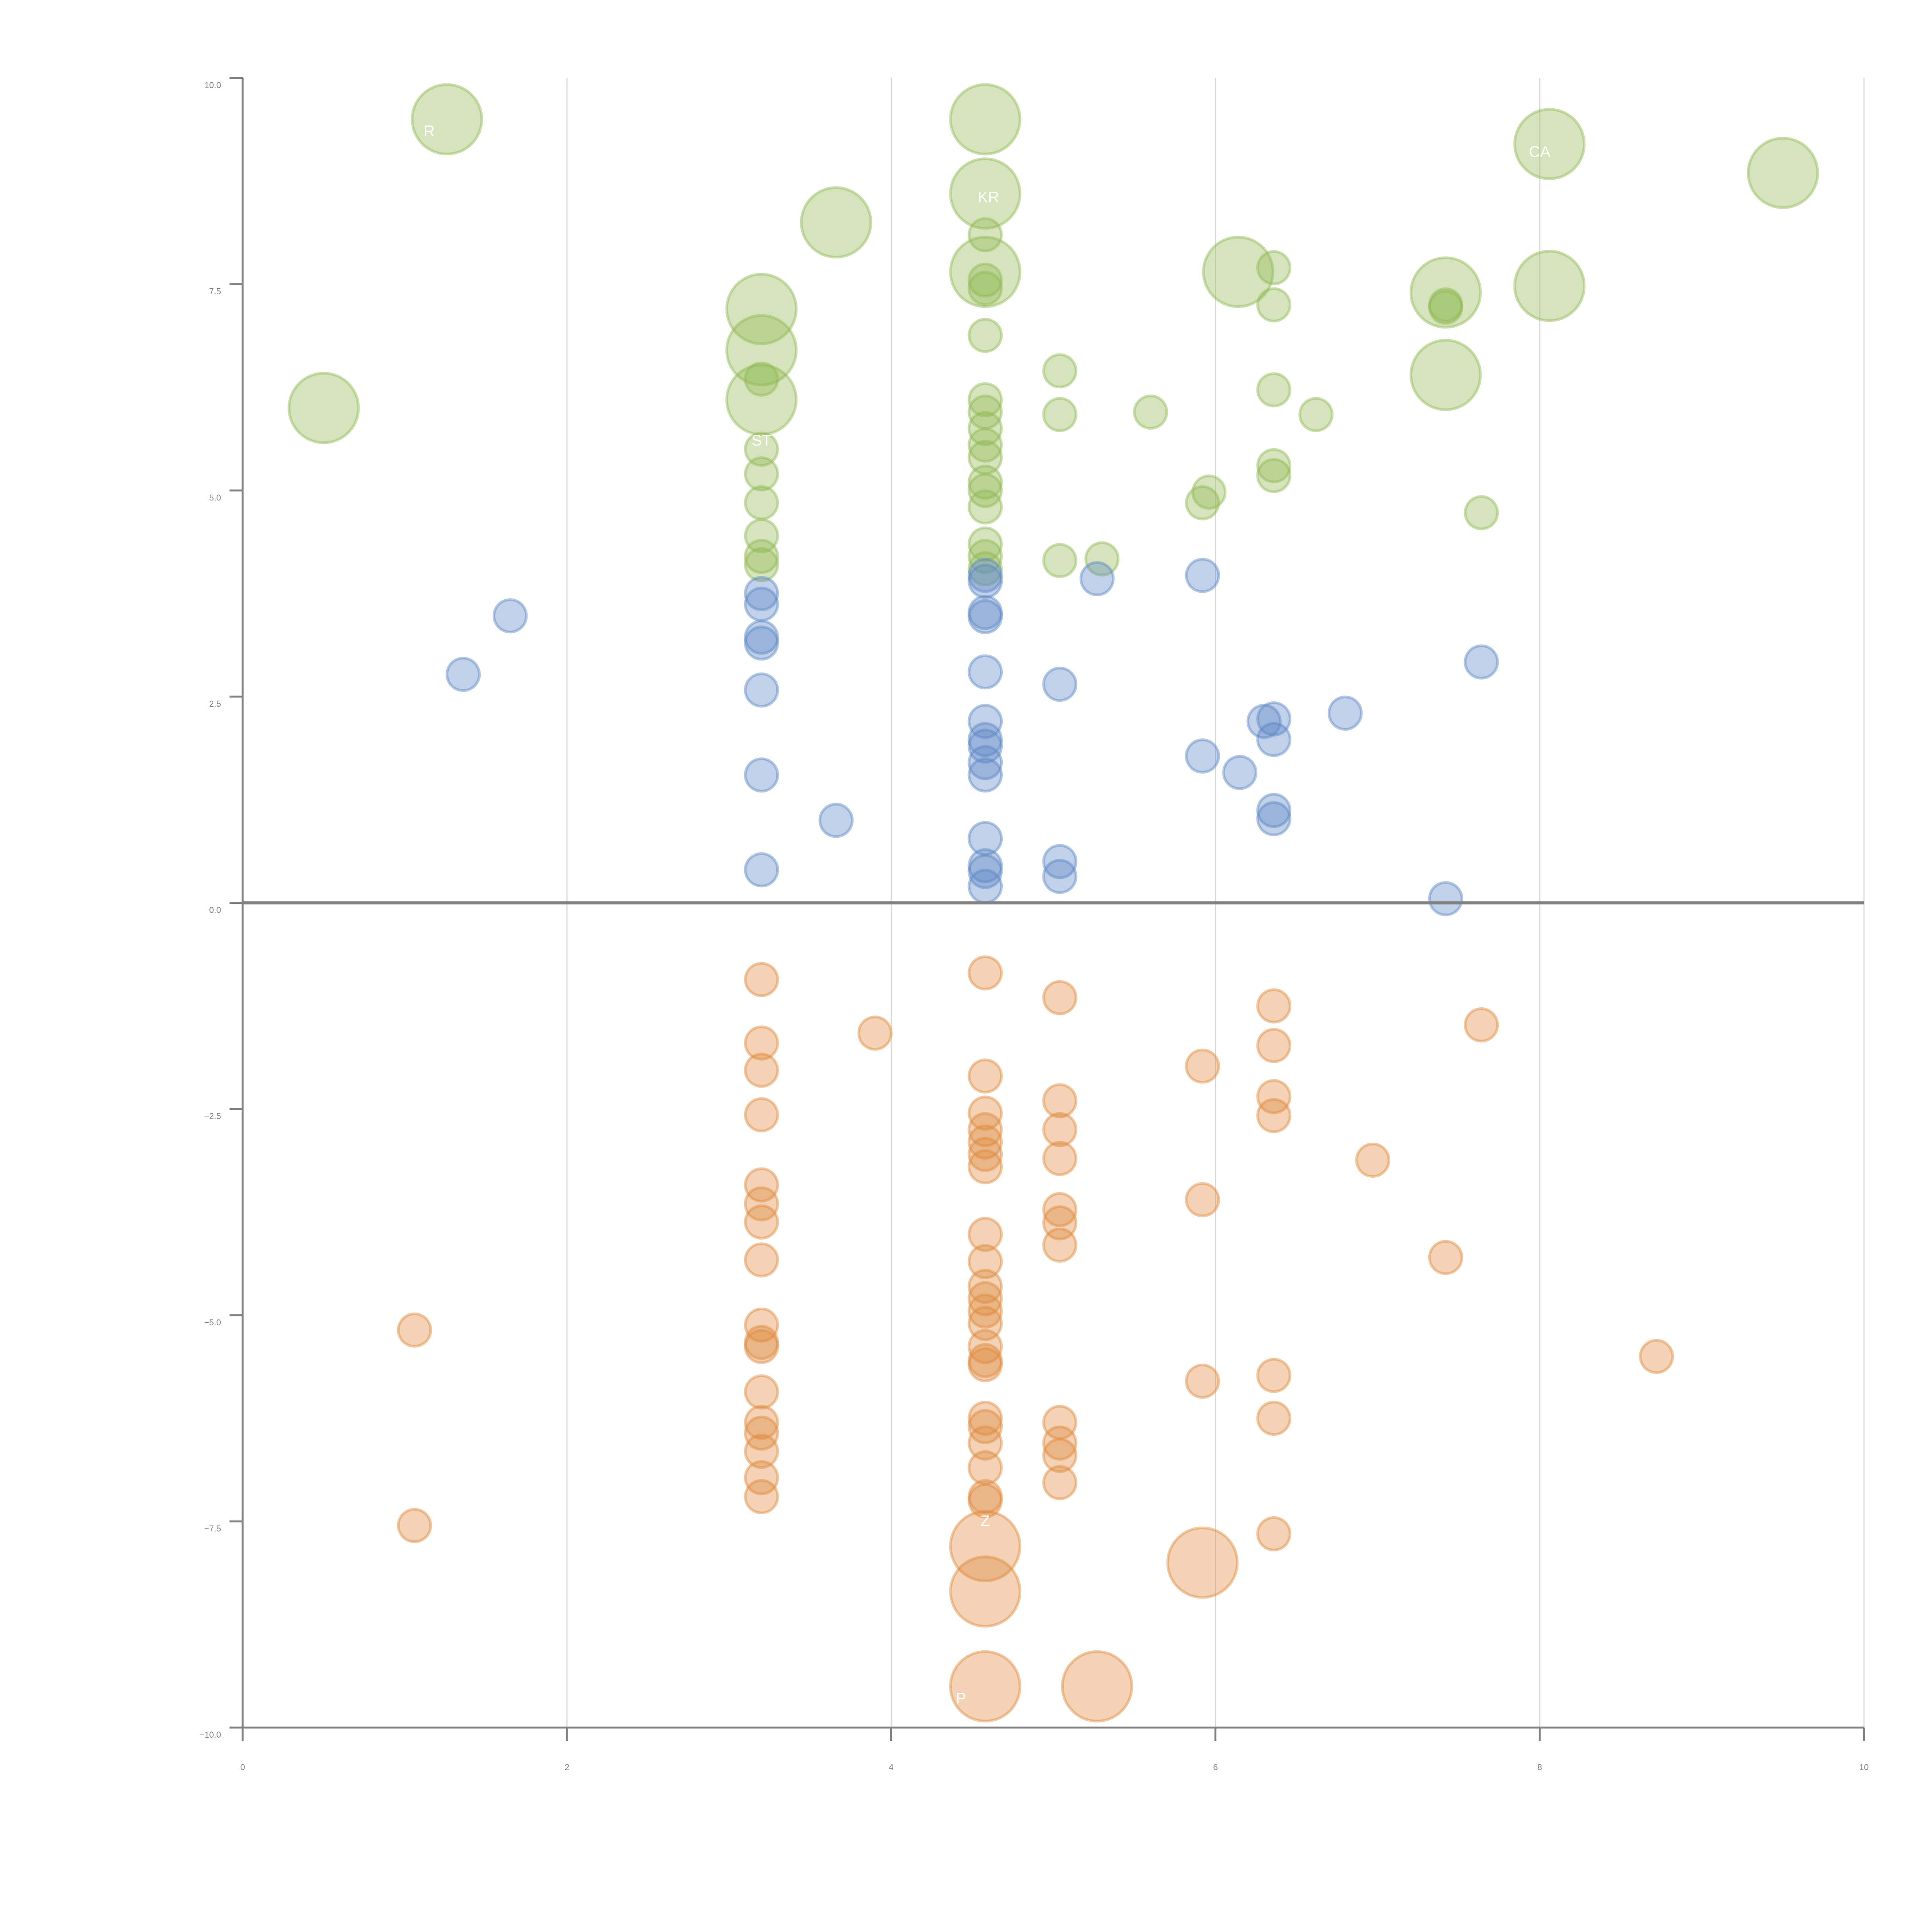  Describe the element at coordinates (215, 910) in the screenshot. I see `y-tick-label: 0.0` at that location.